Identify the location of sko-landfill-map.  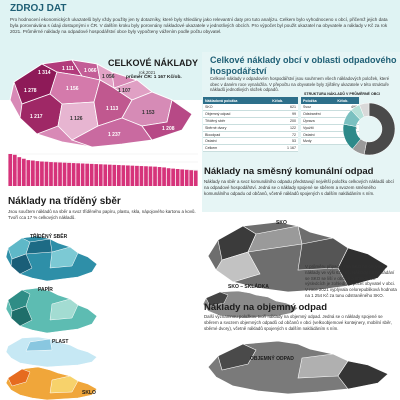
(250, 304).